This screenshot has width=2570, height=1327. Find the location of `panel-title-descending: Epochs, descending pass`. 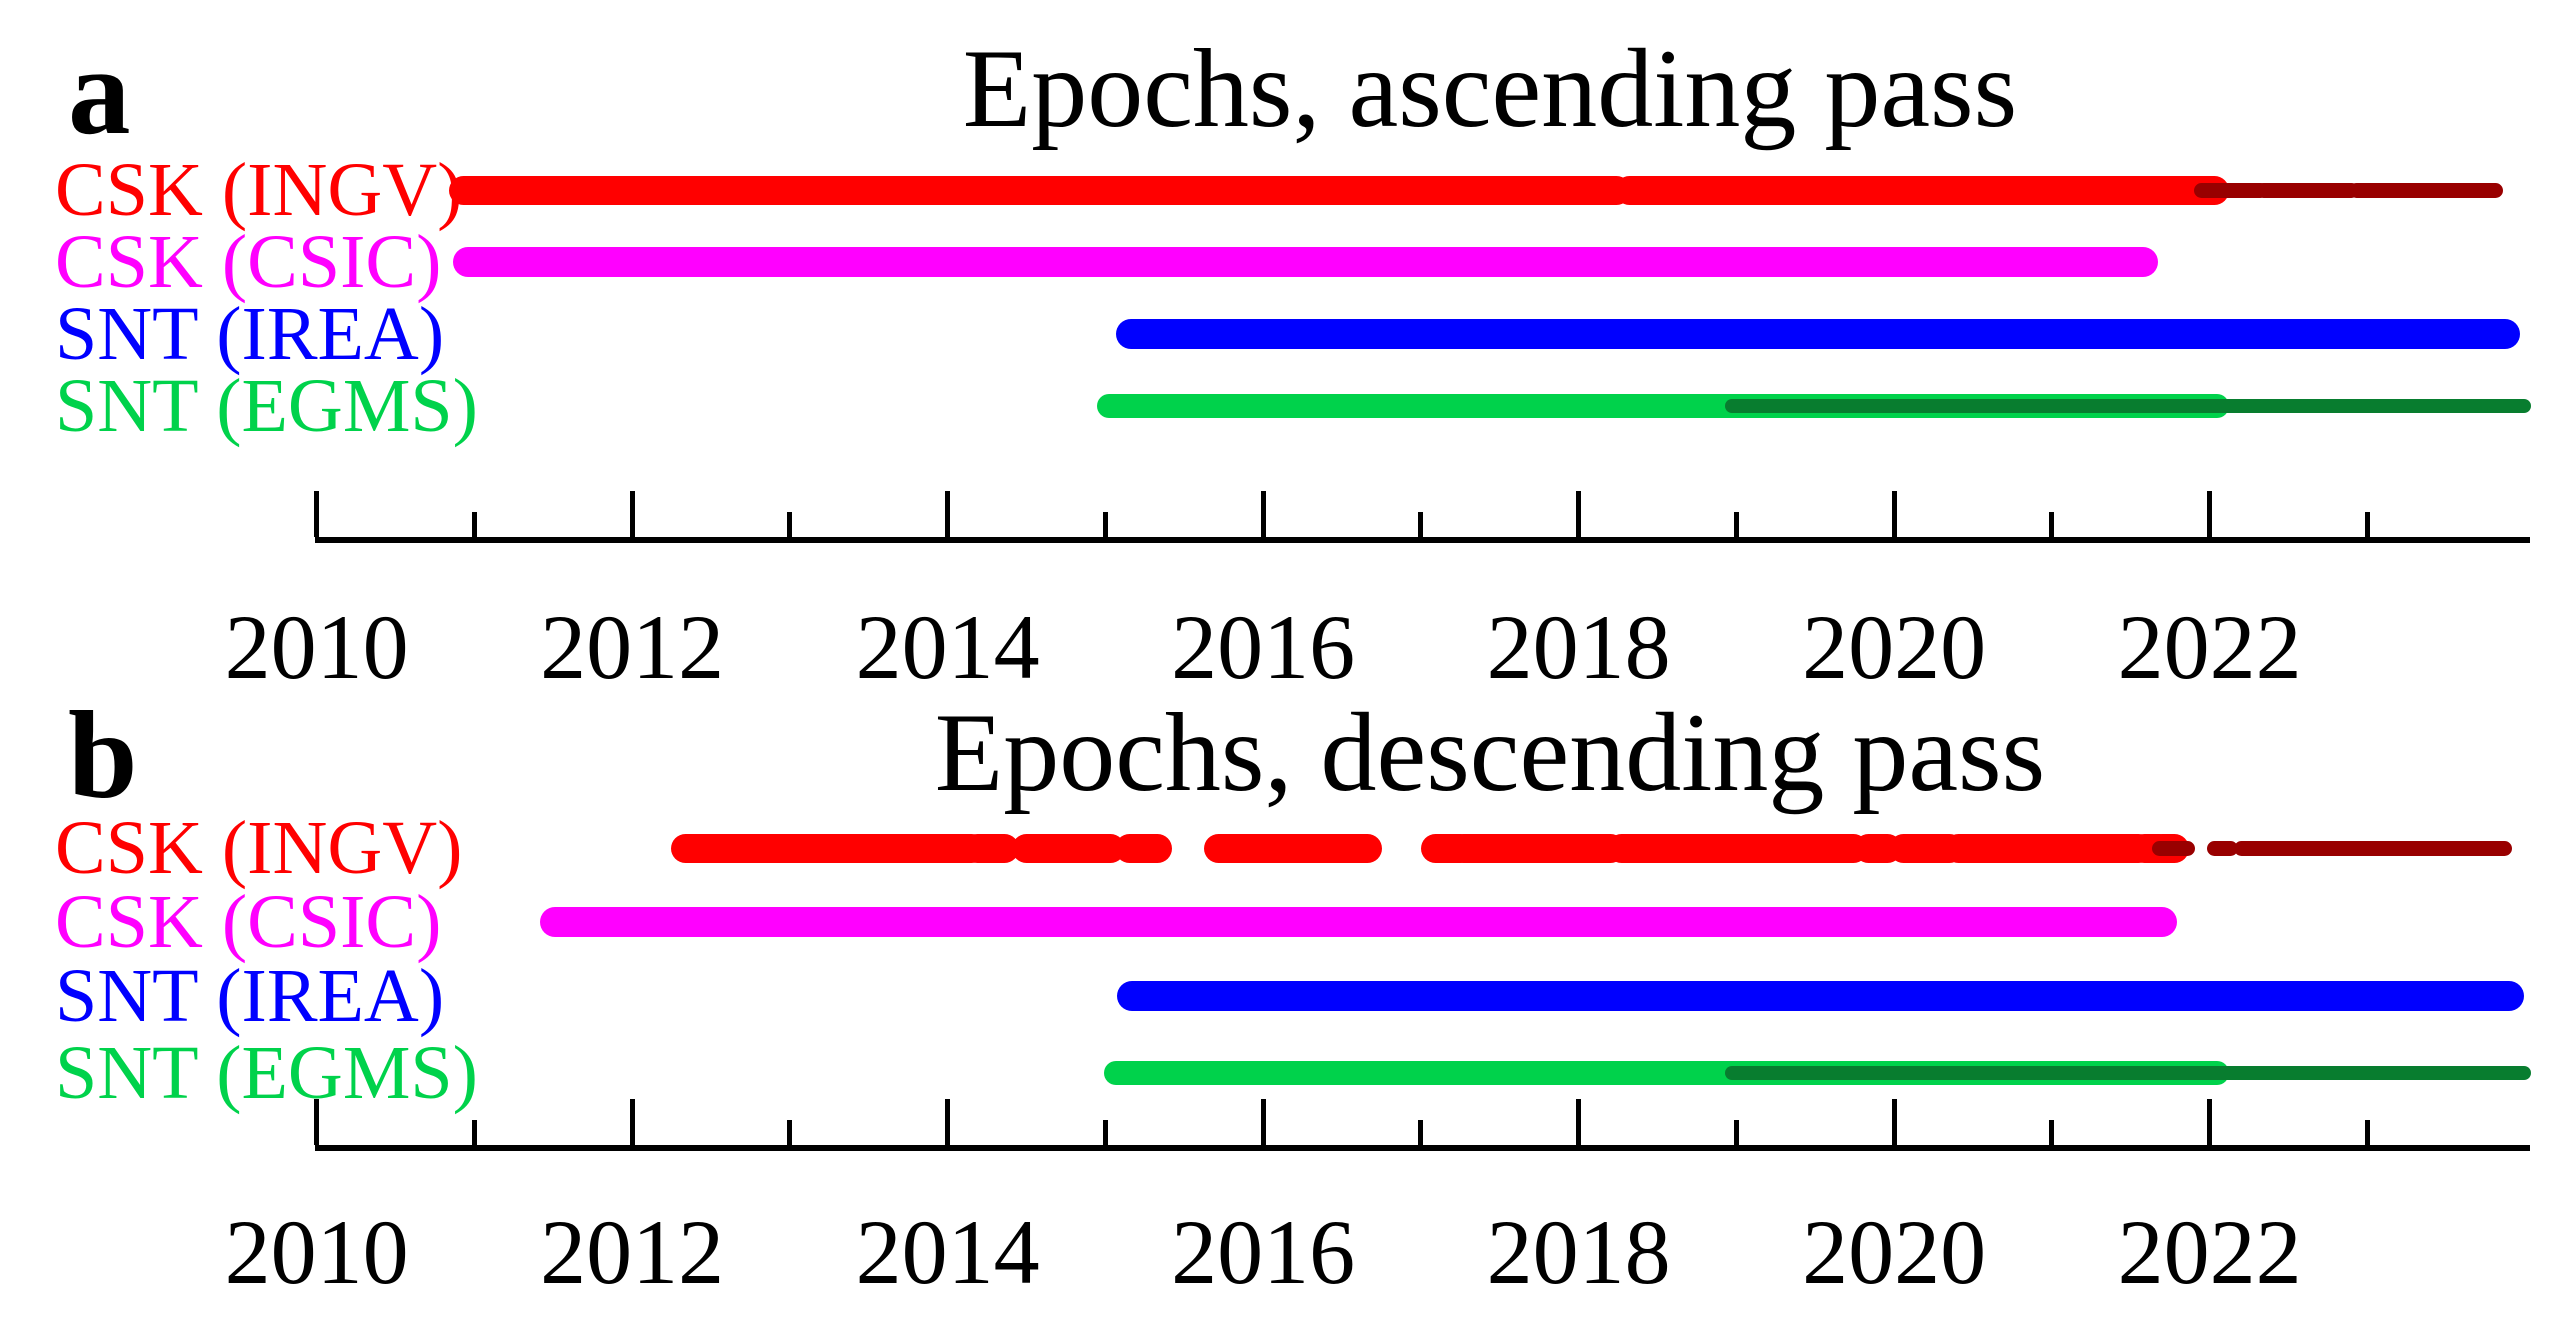

panel-title-descending: Epochs, descending pass is located at coordinates (1490, 753).